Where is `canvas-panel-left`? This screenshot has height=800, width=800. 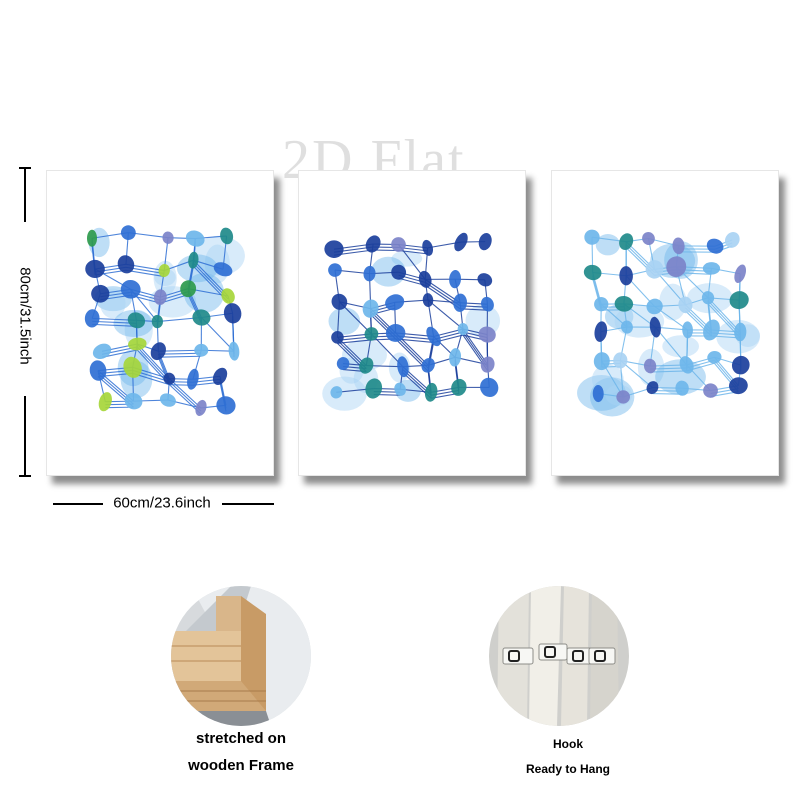 canvas-panel-left is located at coordinates (160, 323).